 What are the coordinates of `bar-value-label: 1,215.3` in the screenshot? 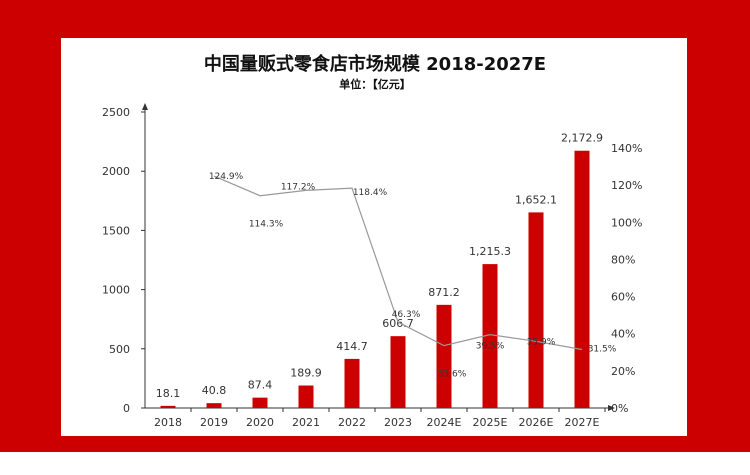 It's located at (490, 251).